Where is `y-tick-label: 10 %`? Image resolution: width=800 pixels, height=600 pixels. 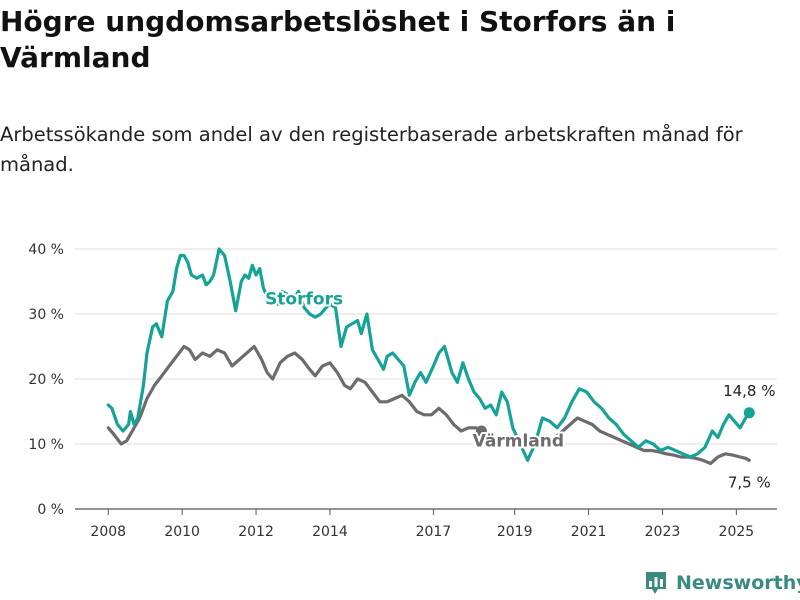 y-tick-label: 10 % is located at coordinates (46, 445).